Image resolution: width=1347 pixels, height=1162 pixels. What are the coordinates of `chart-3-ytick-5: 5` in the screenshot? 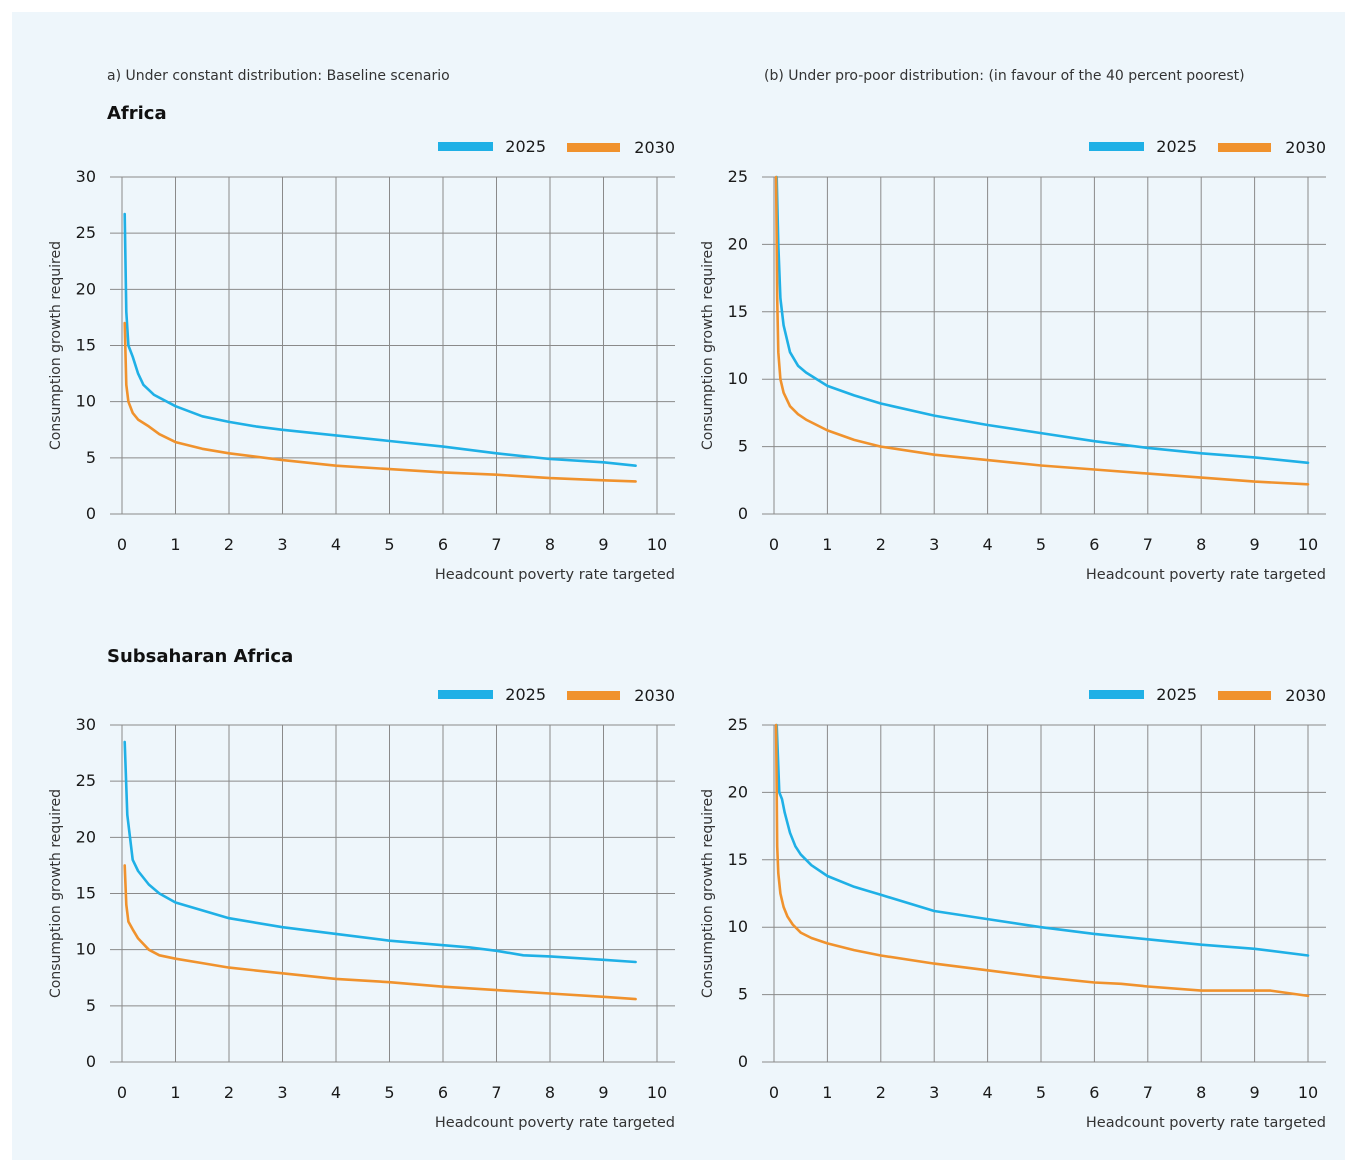 It's located at (91, 1005).